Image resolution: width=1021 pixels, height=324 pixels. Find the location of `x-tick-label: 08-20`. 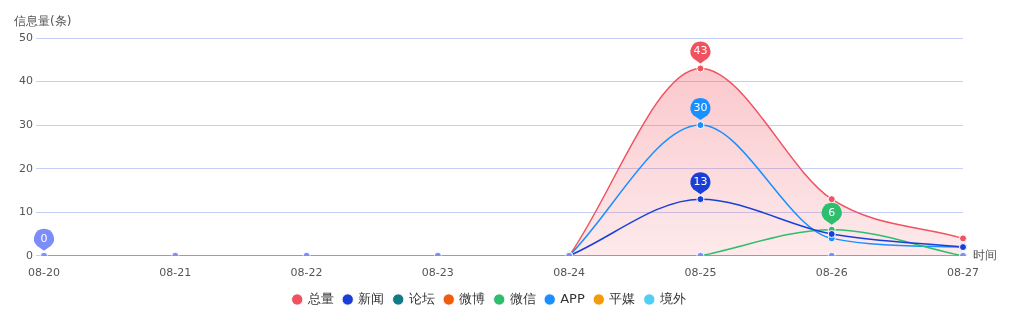

x-tick-label: 08-20 is located at coordinates (44, 273).